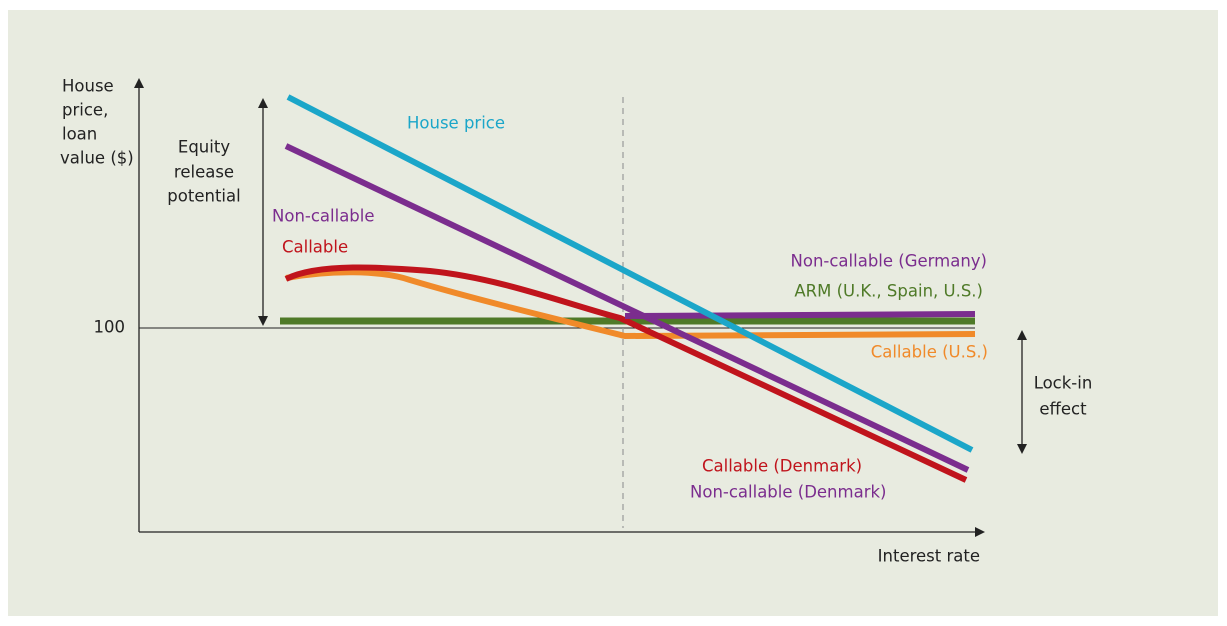  Describe the element at coordinates (1063, 409) in the screenshot. I see `annotation: effect` at that location.